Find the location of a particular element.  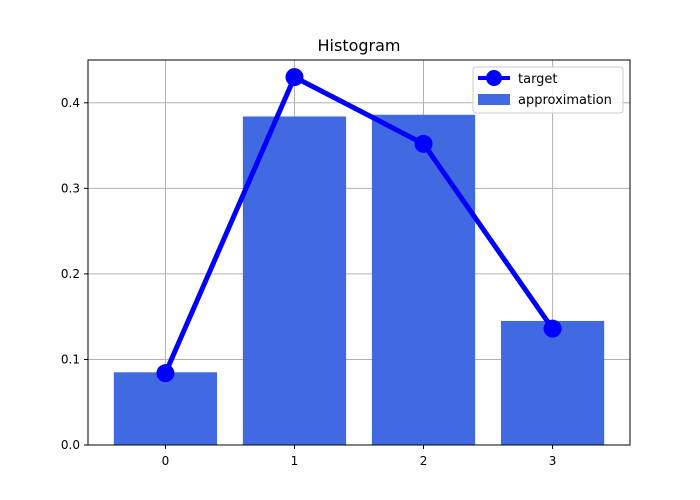

x-tick-label: 2 is located at coordinates (424, 461).